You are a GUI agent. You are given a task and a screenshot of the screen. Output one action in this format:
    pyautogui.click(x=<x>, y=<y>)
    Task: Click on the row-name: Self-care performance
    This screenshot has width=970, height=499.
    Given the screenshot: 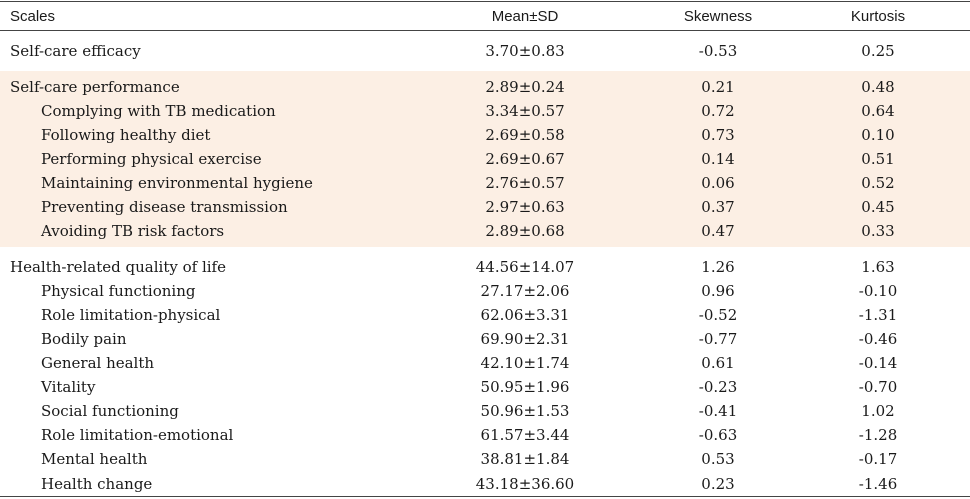 What is the action you would take?
    pyautogui.click(x=200, y=87)
    